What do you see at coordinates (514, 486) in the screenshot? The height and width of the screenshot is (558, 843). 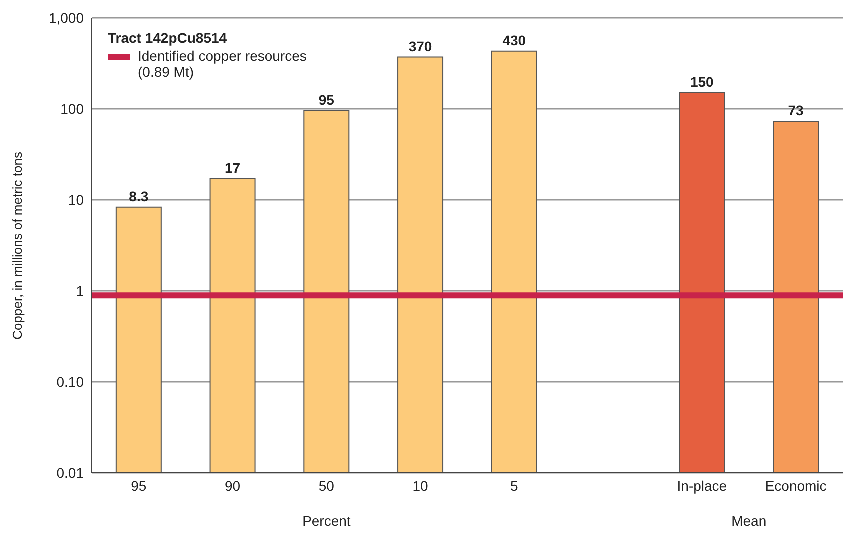 I see `x-tick-label: 5` at bounding box center [514, 486].